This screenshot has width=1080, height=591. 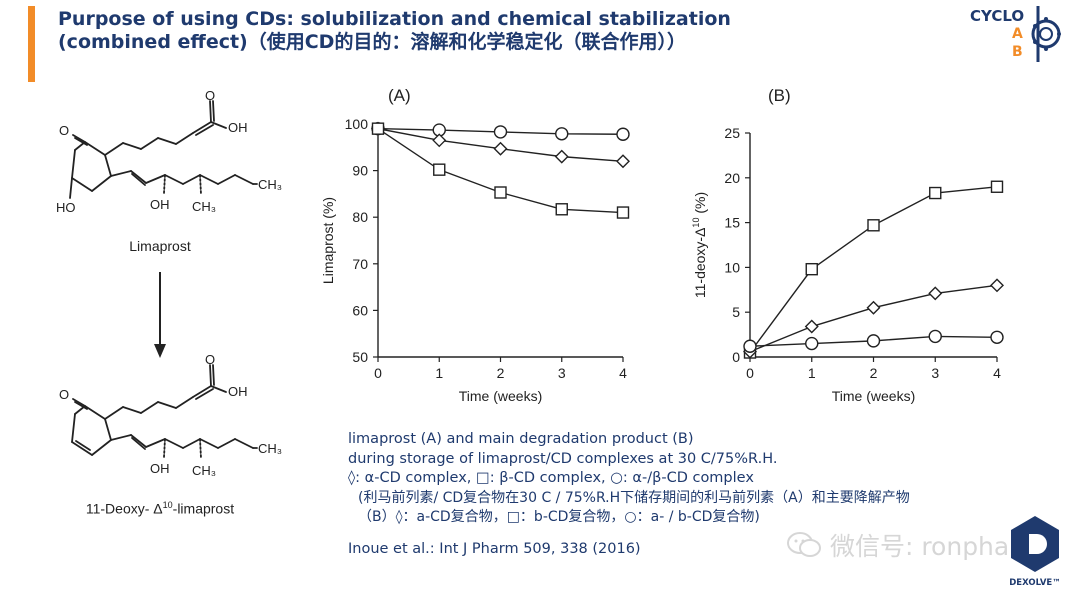 What do you see at coordinates (736, 312) in the screenshot?
I see `chart-b-y-tick-label: 5` at bounding box center [736, 312].